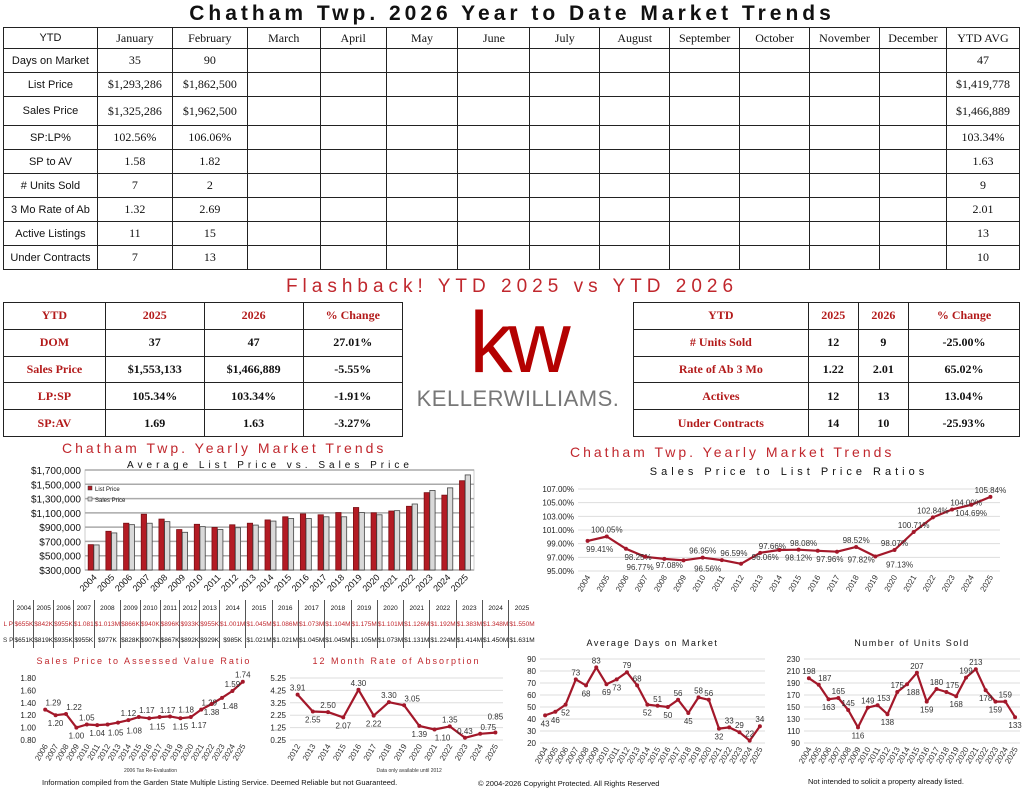 This screenshot has height=791, width=1024. I want to click on column-header: January, so click(134, 38).